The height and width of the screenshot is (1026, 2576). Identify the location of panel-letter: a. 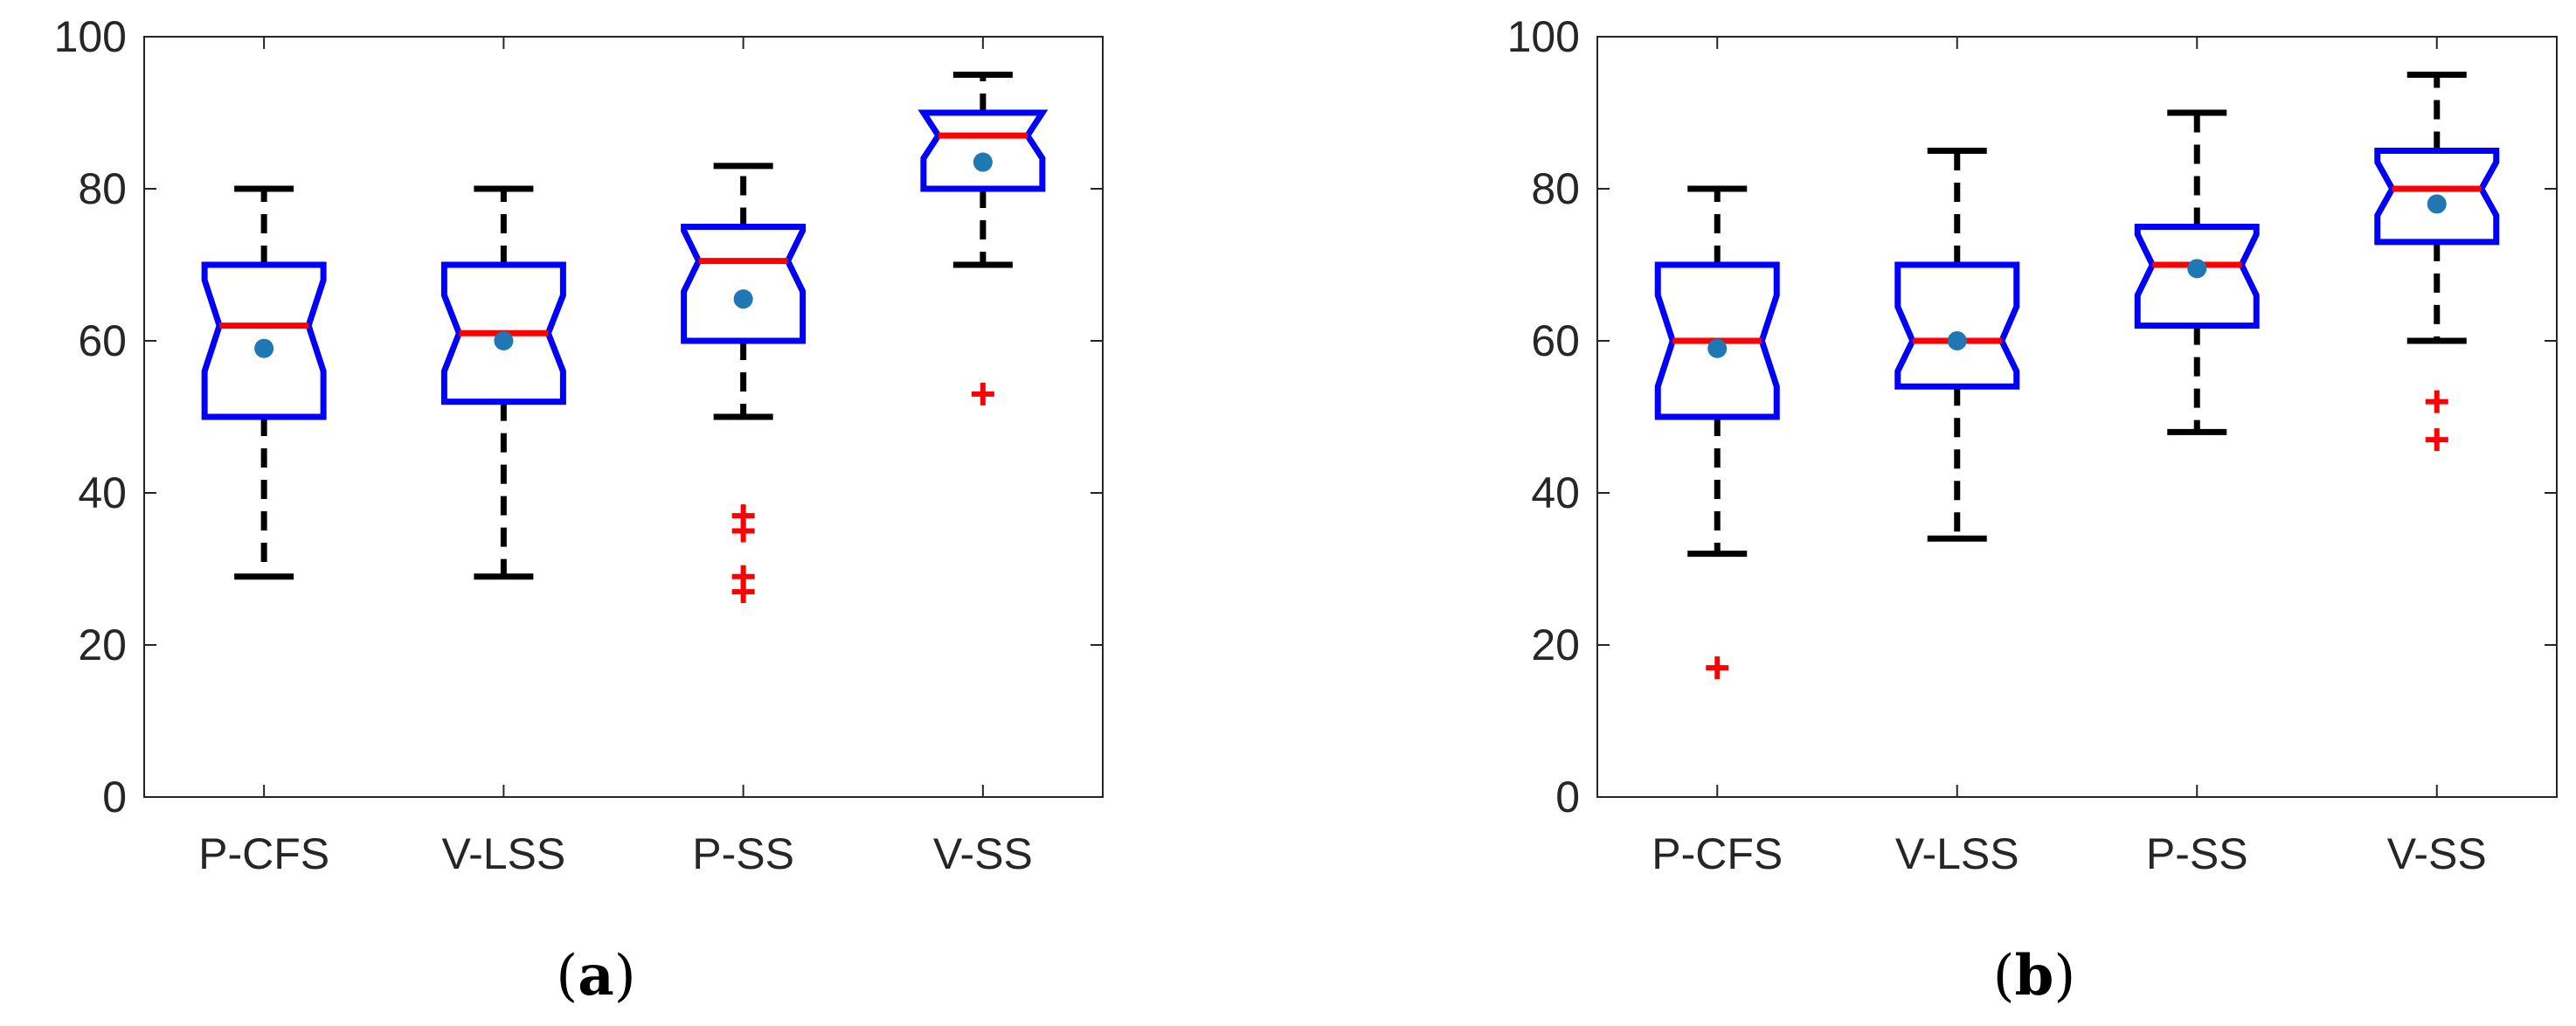
(595, 976).